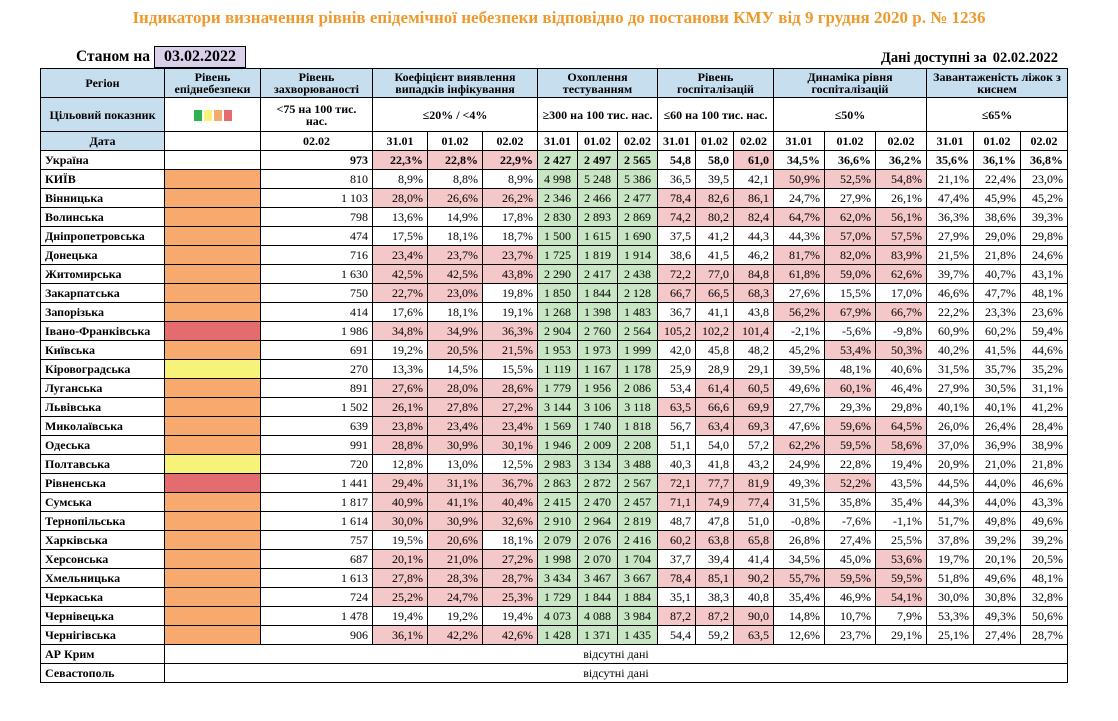  What do you see at coordinates (597, 217) in the screenshot?
I see `testing-value: 2 893` at bounding box center [597, 217].